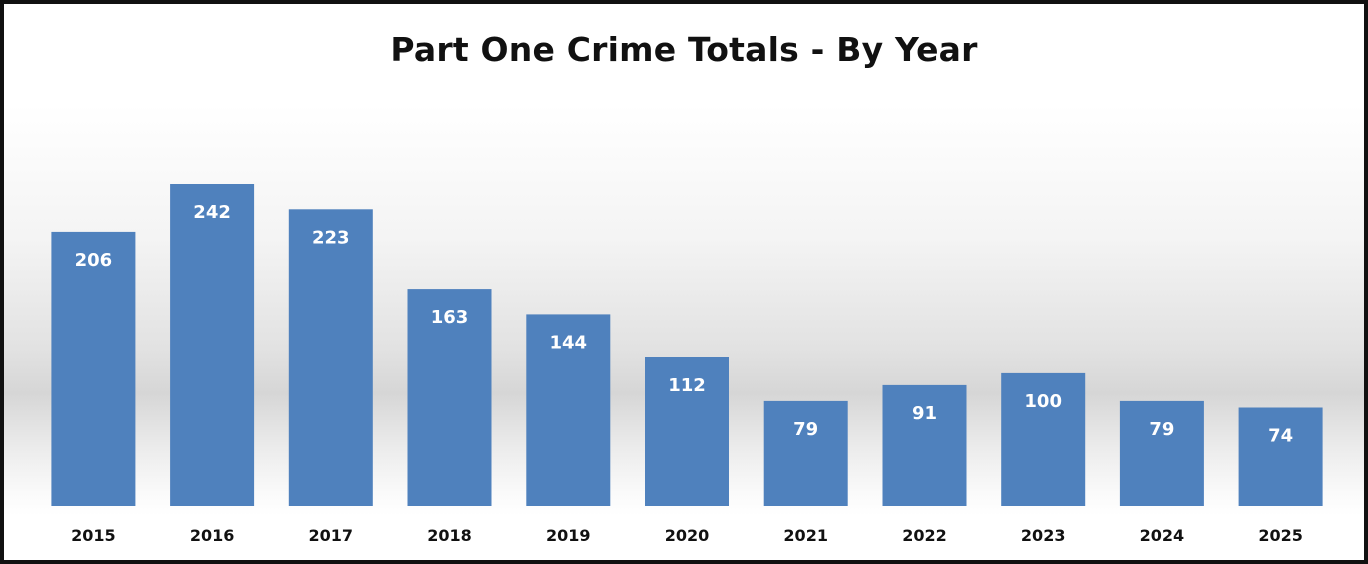  What do you see at coordinates (94, 260) in the screenshot?
I see `data-label-2015: 206` at bounding box center [94, 260].